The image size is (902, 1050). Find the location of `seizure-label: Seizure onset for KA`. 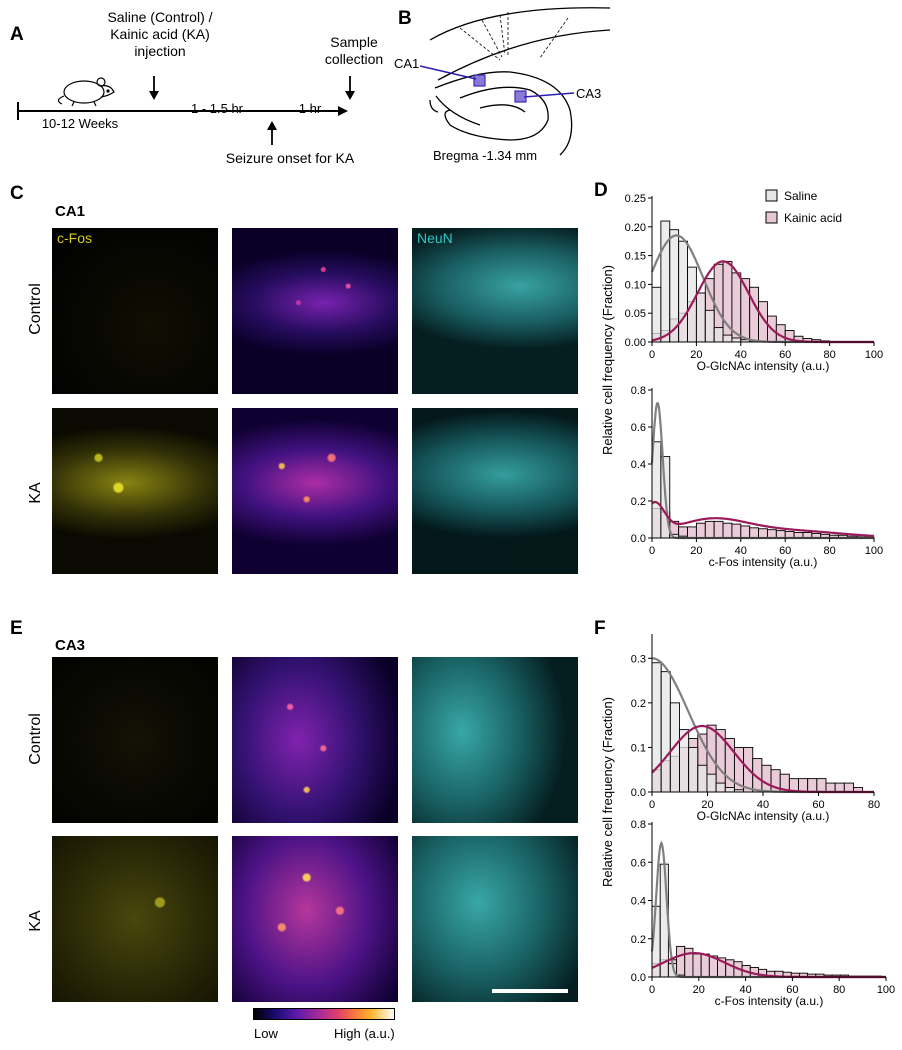

seizure-label: Seizure onset for KA is located at coordinates (290, 158).